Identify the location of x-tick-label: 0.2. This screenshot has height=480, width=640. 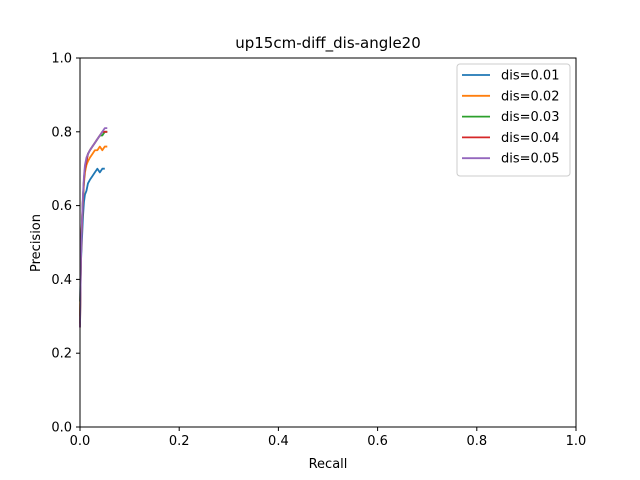
(179, 441).